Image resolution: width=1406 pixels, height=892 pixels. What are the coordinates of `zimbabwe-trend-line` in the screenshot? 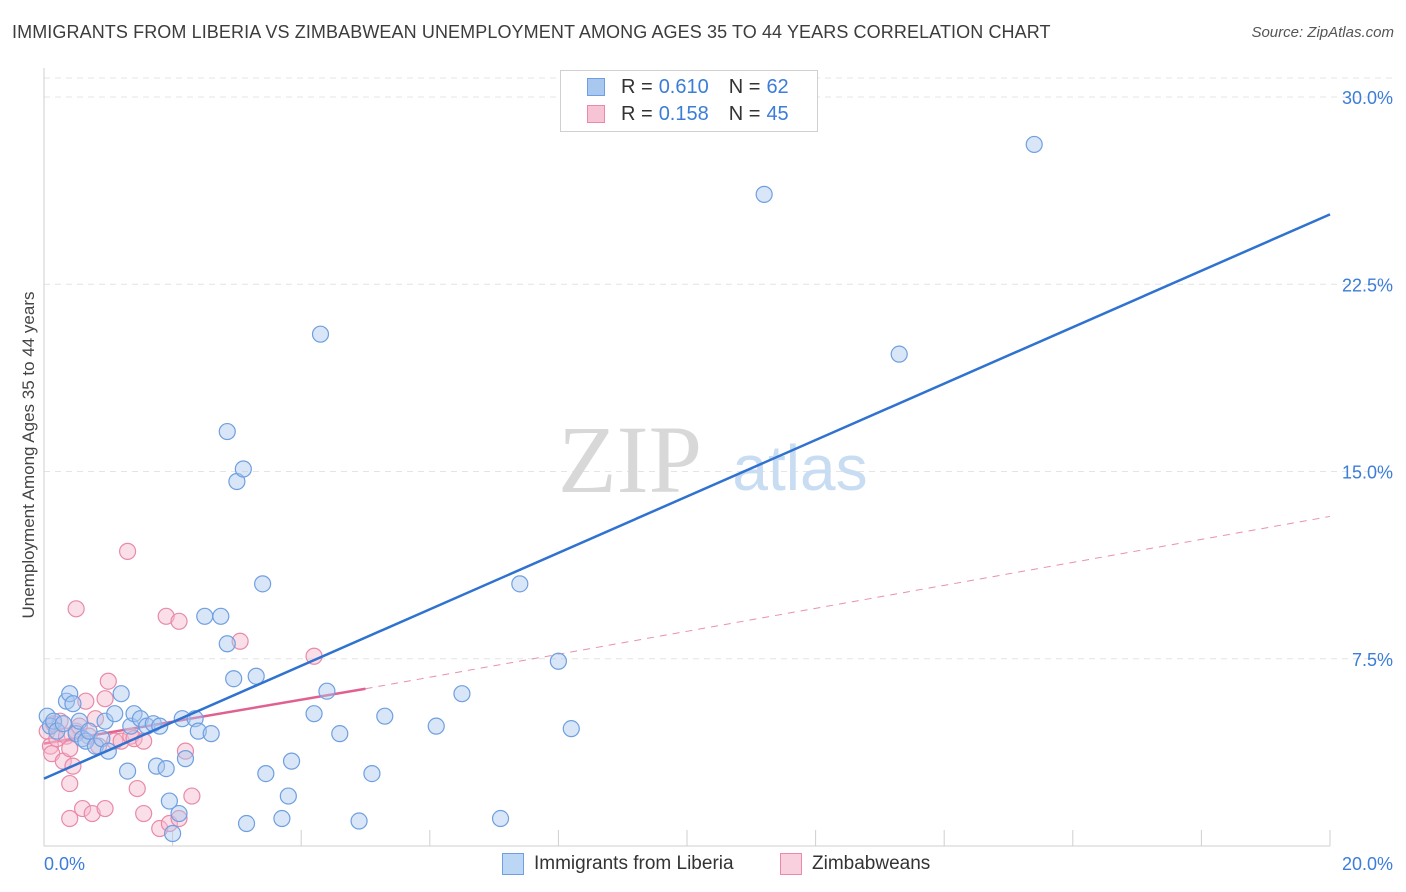 It's located at (204, 716).